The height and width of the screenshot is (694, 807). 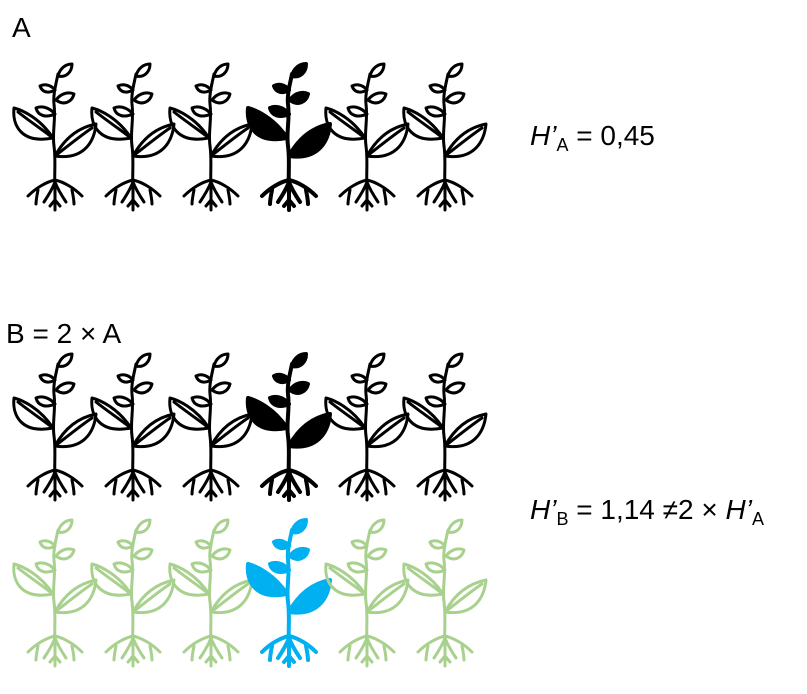 What do you see at coordinates (562, 519) in the screenshot?
I see `subscript: B` at bounding box center [562, 519].